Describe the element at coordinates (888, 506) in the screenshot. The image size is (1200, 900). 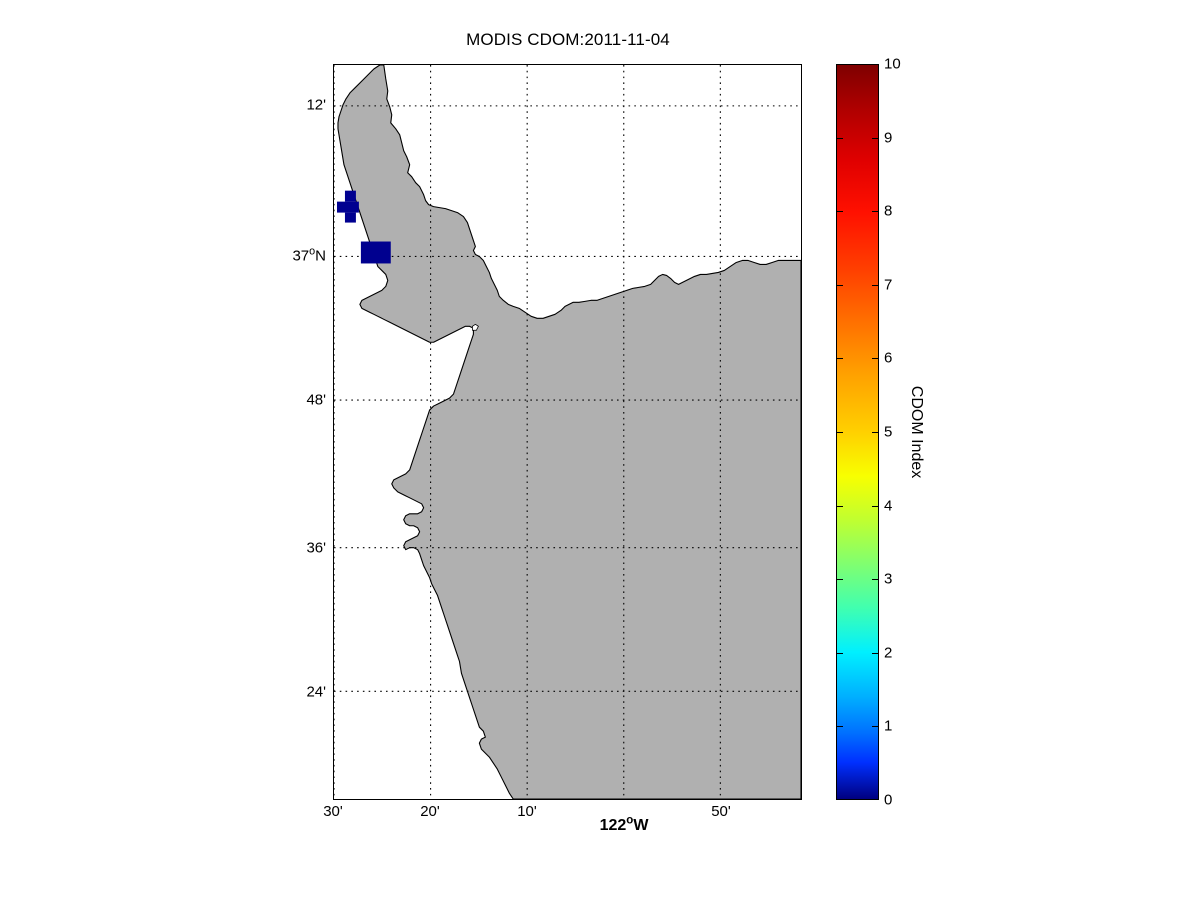
I see `cbar-label-4: 4` at that location.